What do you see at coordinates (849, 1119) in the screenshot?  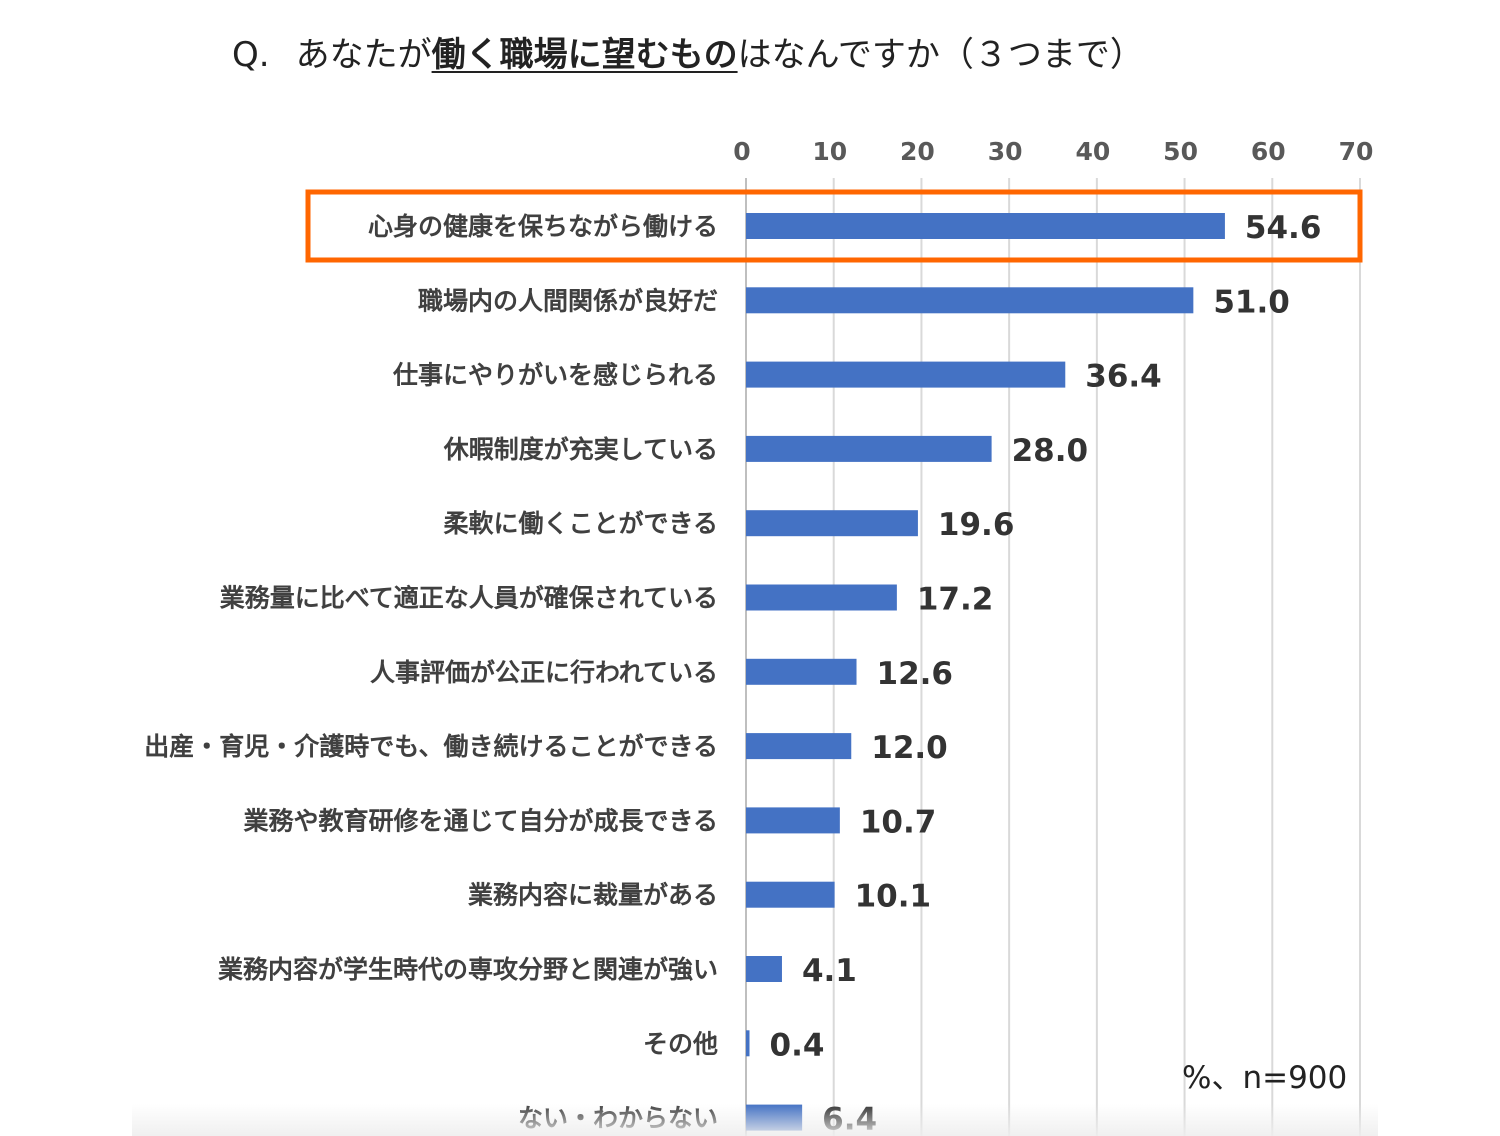 I see `value-label: 6.4` at bounding box center [849, 1119].